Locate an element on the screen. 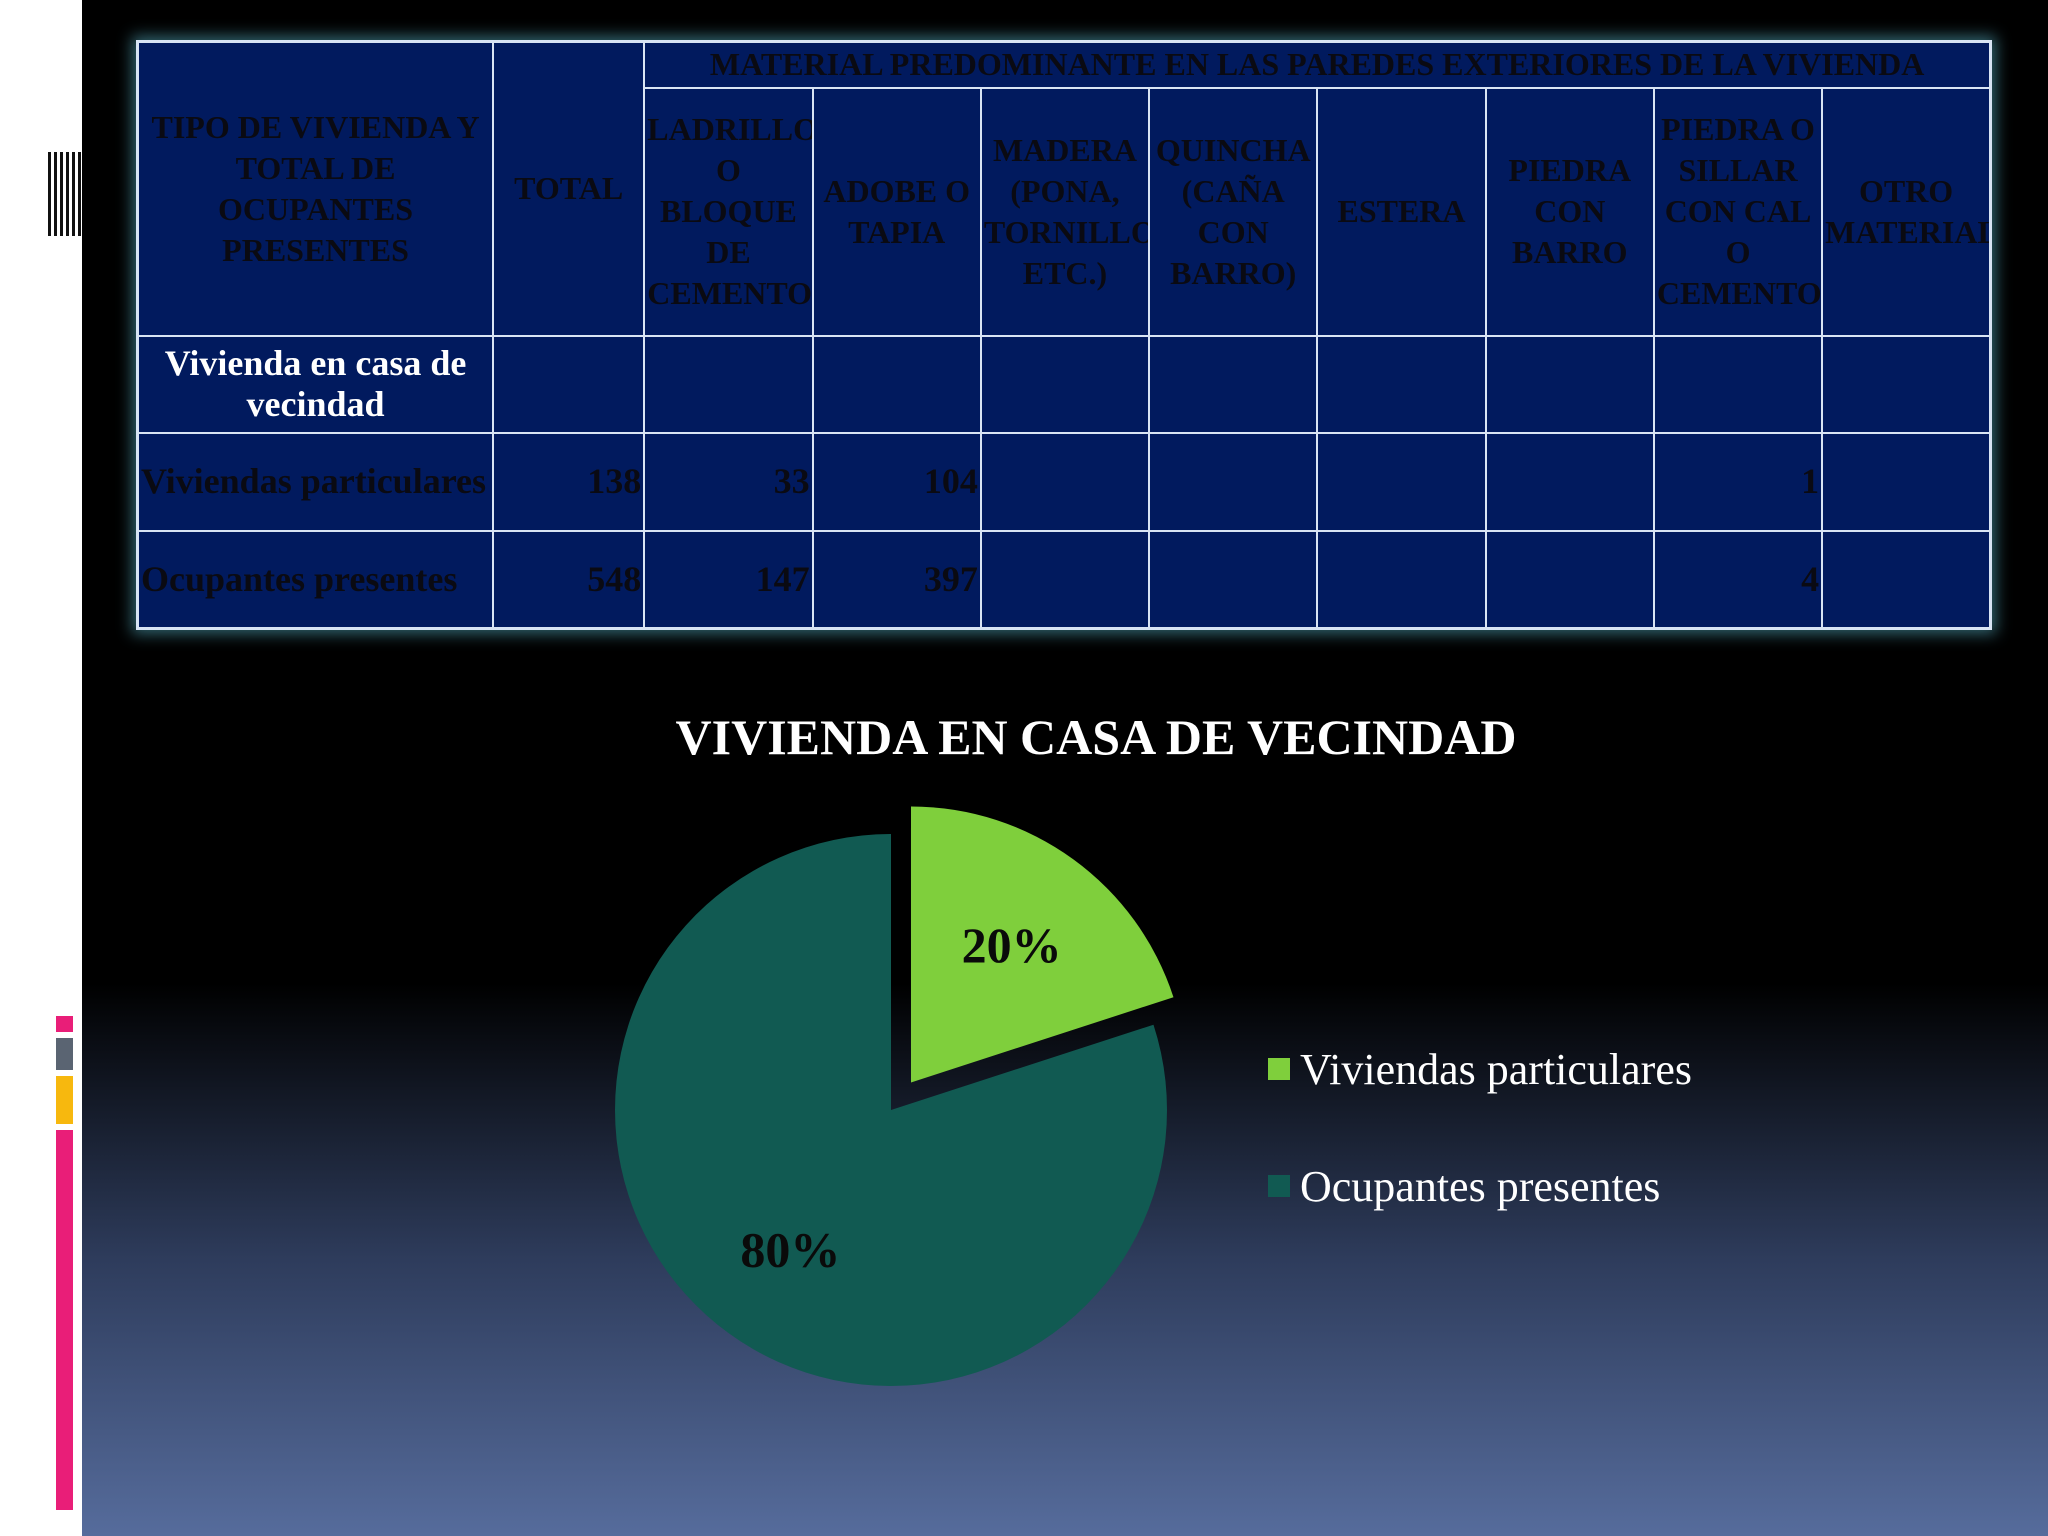  pie-data-label: 80% is located at coordinates (790, 1249).